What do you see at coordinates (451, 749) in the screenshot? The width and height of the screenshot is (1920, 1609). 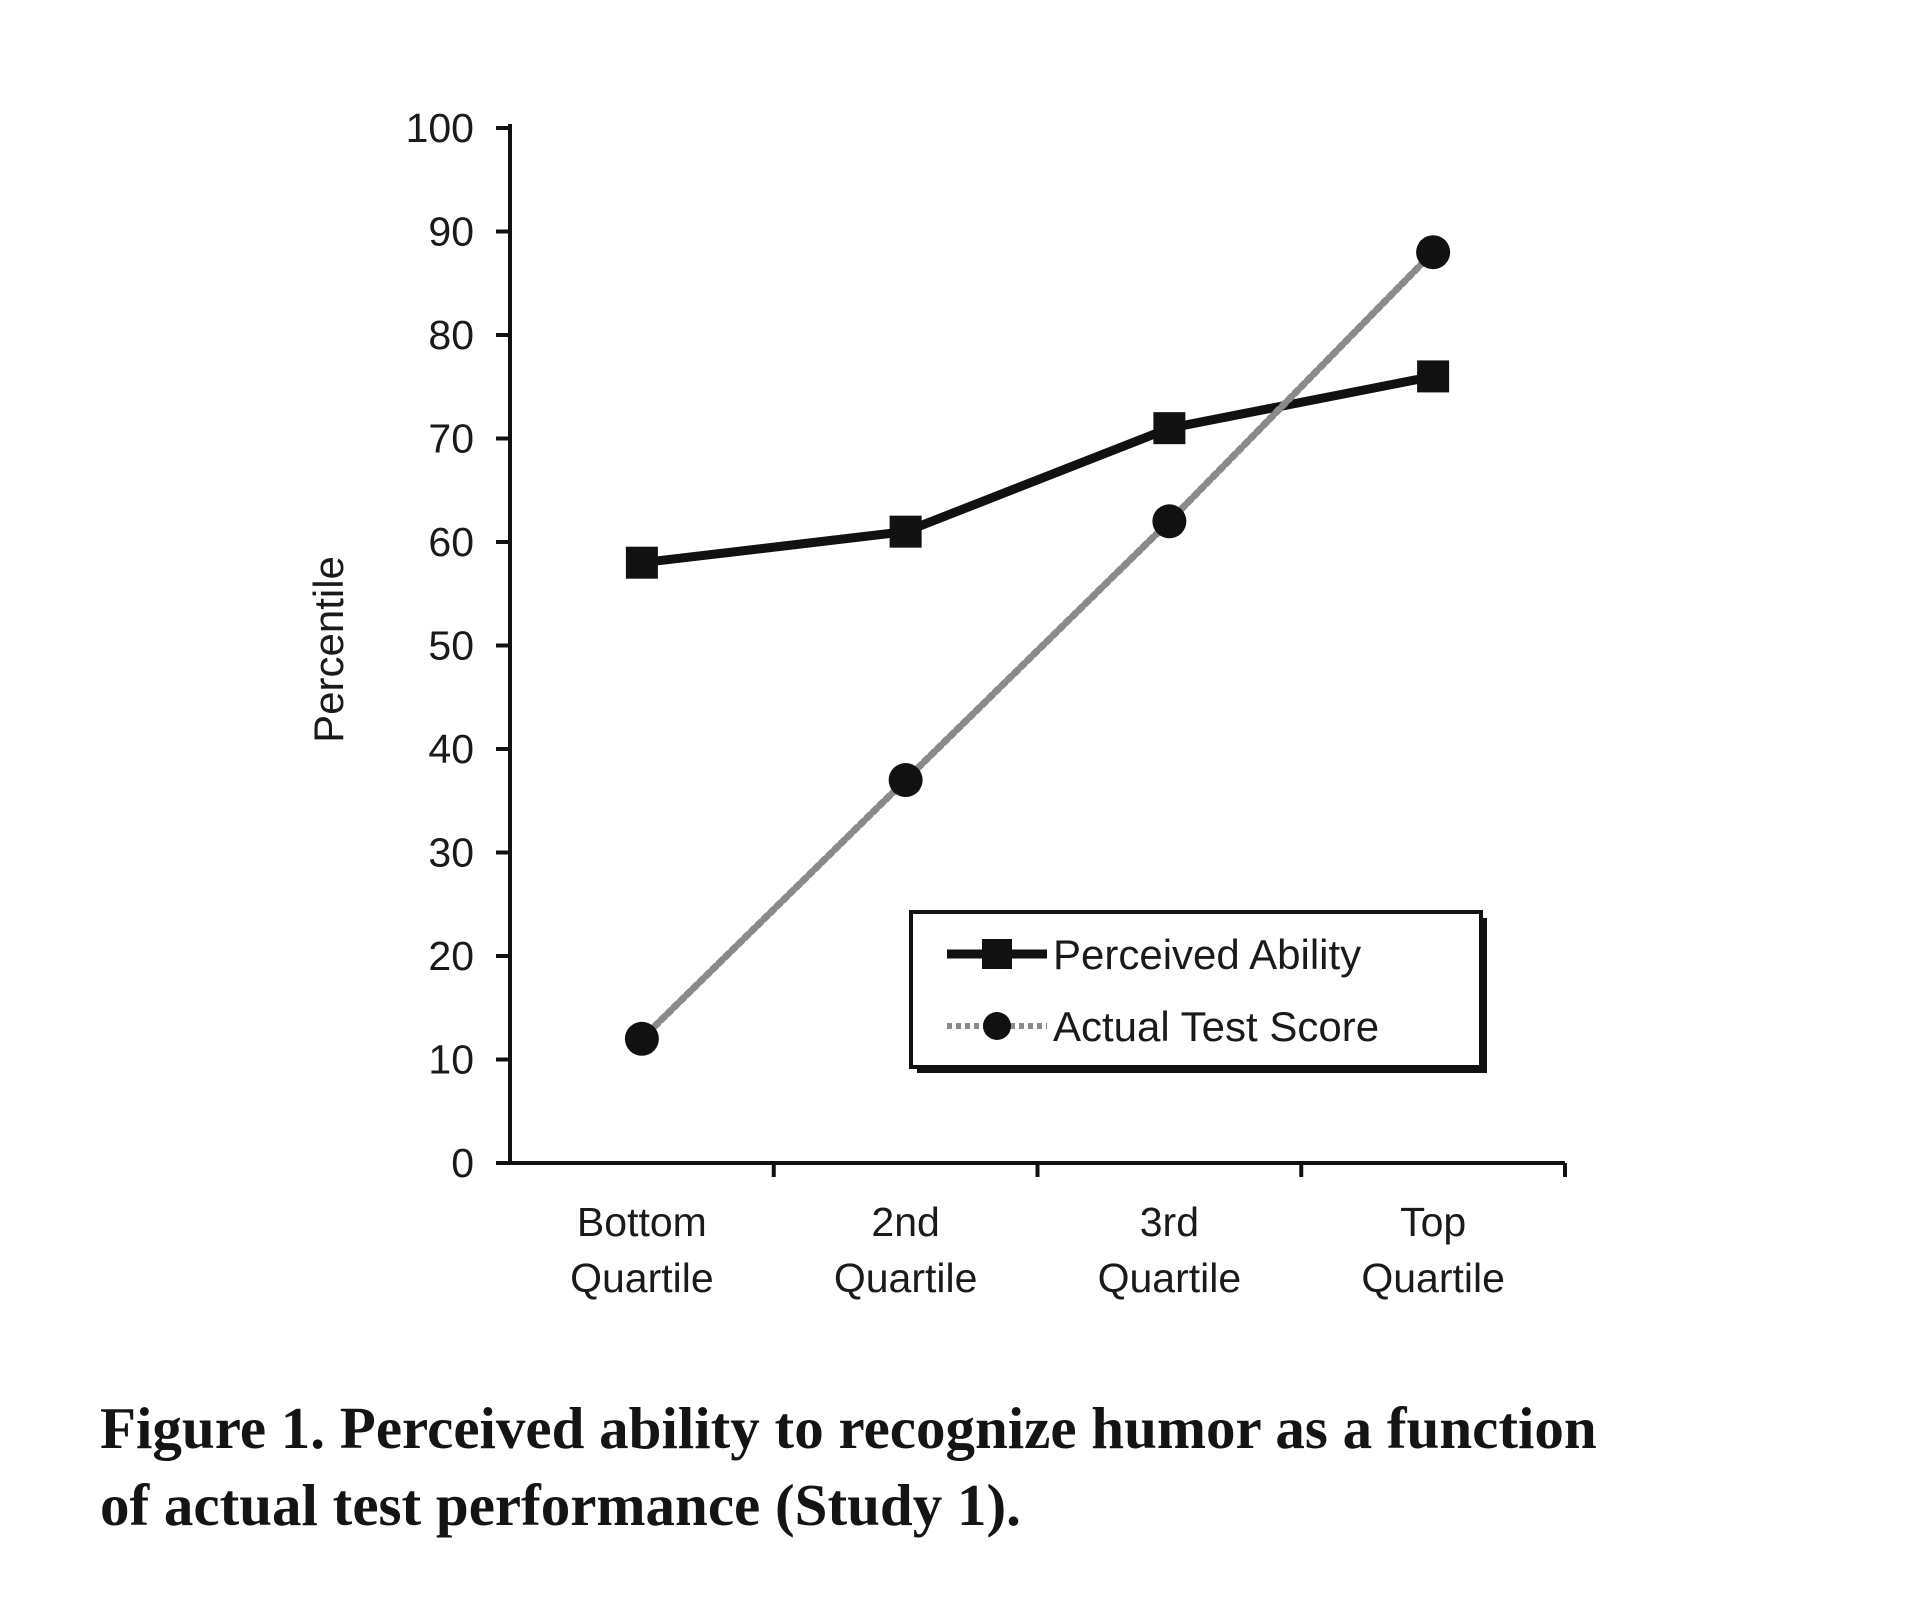 I see `y-tick-label: 40` at bounding box center [451, 749].